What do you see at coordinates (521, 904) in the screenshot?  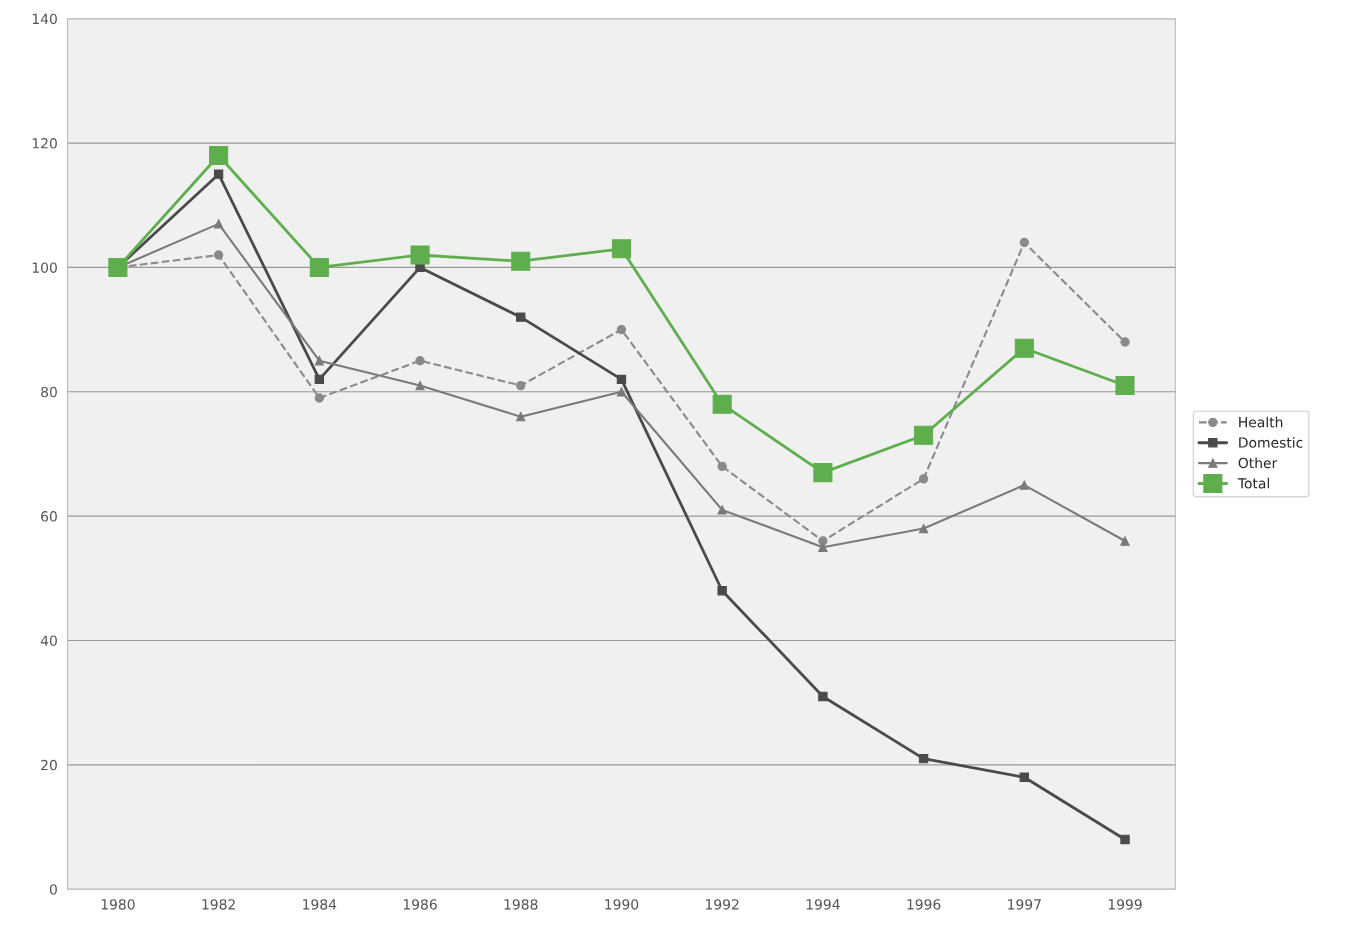 I see `x-tick-label: 1988` at bounding box center [521, 904].